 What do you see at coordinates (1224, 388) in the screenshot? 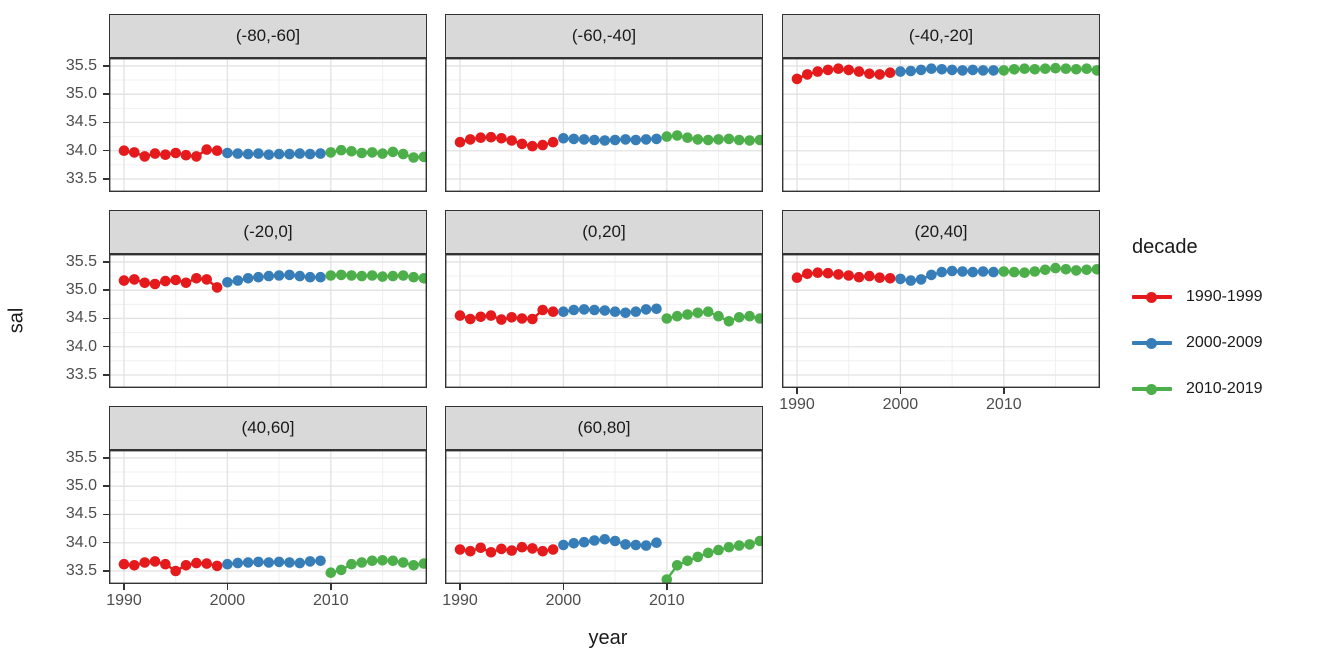
I see `legend-label: 2010-2019` at bounding box center [1224, 388].